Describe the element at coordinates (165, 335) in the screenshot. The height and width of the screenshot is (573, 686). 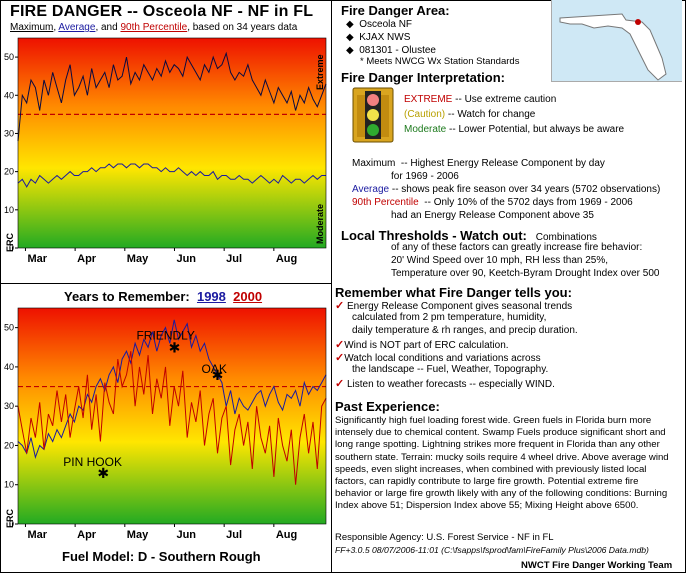
I see `fire-marker-label: FRIENDLY` at that location.